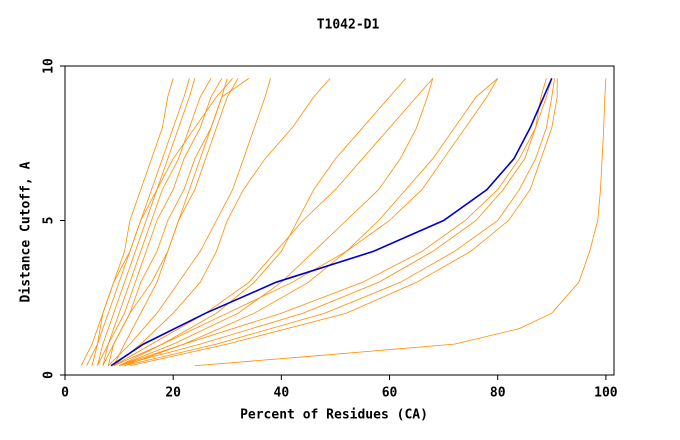  What do you see at coordinates (49, 221) in the screenshot?
I see `y-tick-label: 5` at bounding box center [49, 221].